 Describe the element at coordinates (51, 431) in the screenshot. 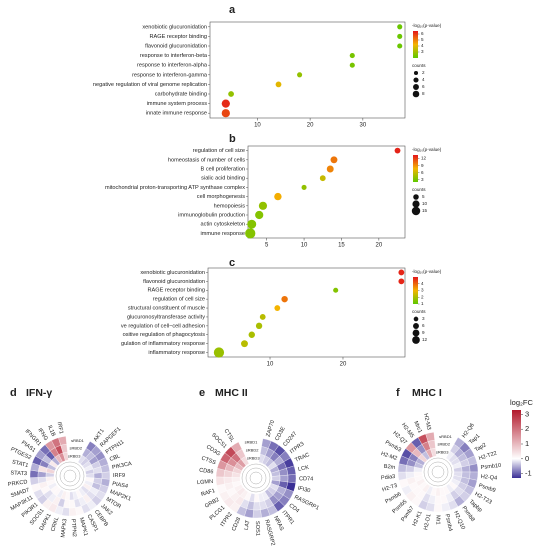

I see `gene-label: IL1B` at that location.